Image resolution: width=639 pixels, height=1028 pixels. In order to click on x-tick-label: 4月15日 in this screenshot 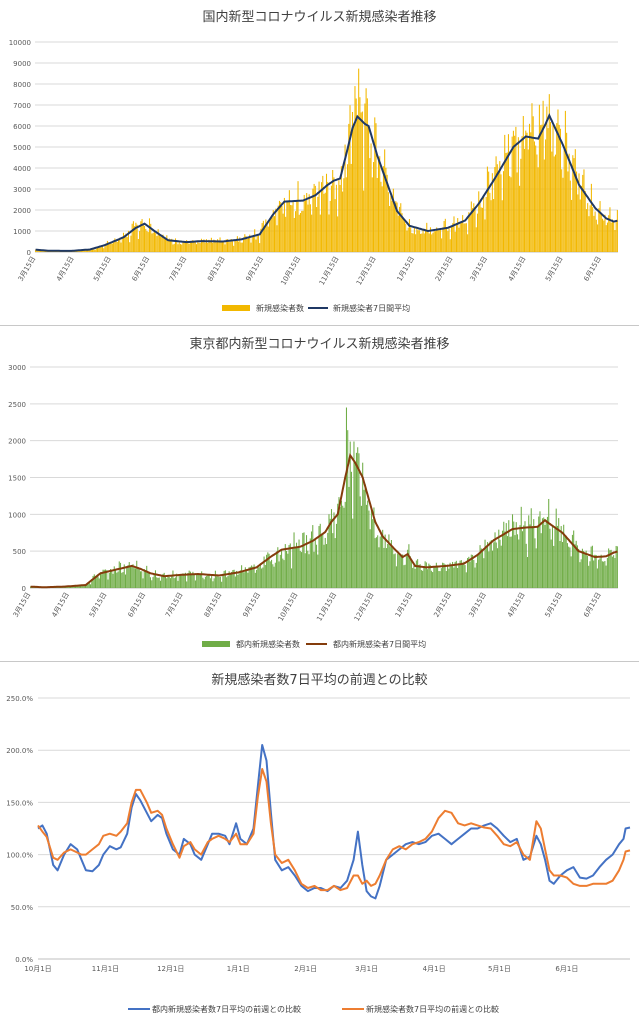, I will do `click(60, 605)`.